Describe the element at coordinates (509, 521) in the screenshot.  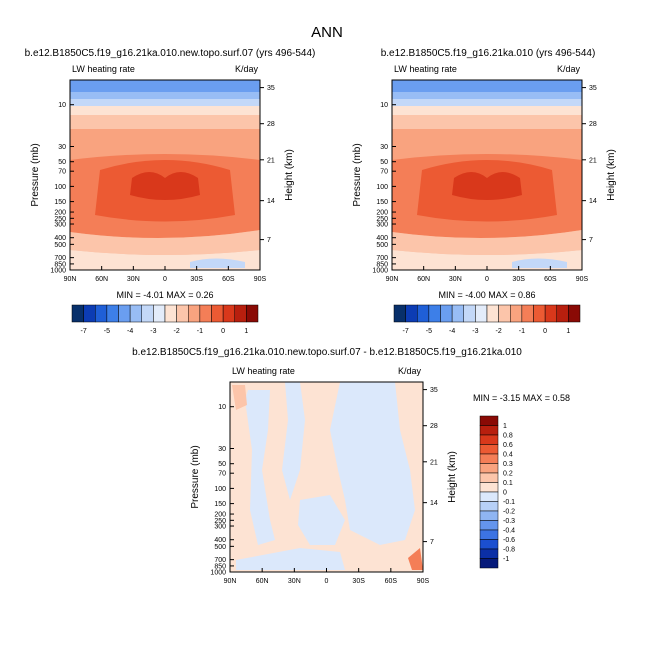
I see `colorbar-label: -0.3` at that location.